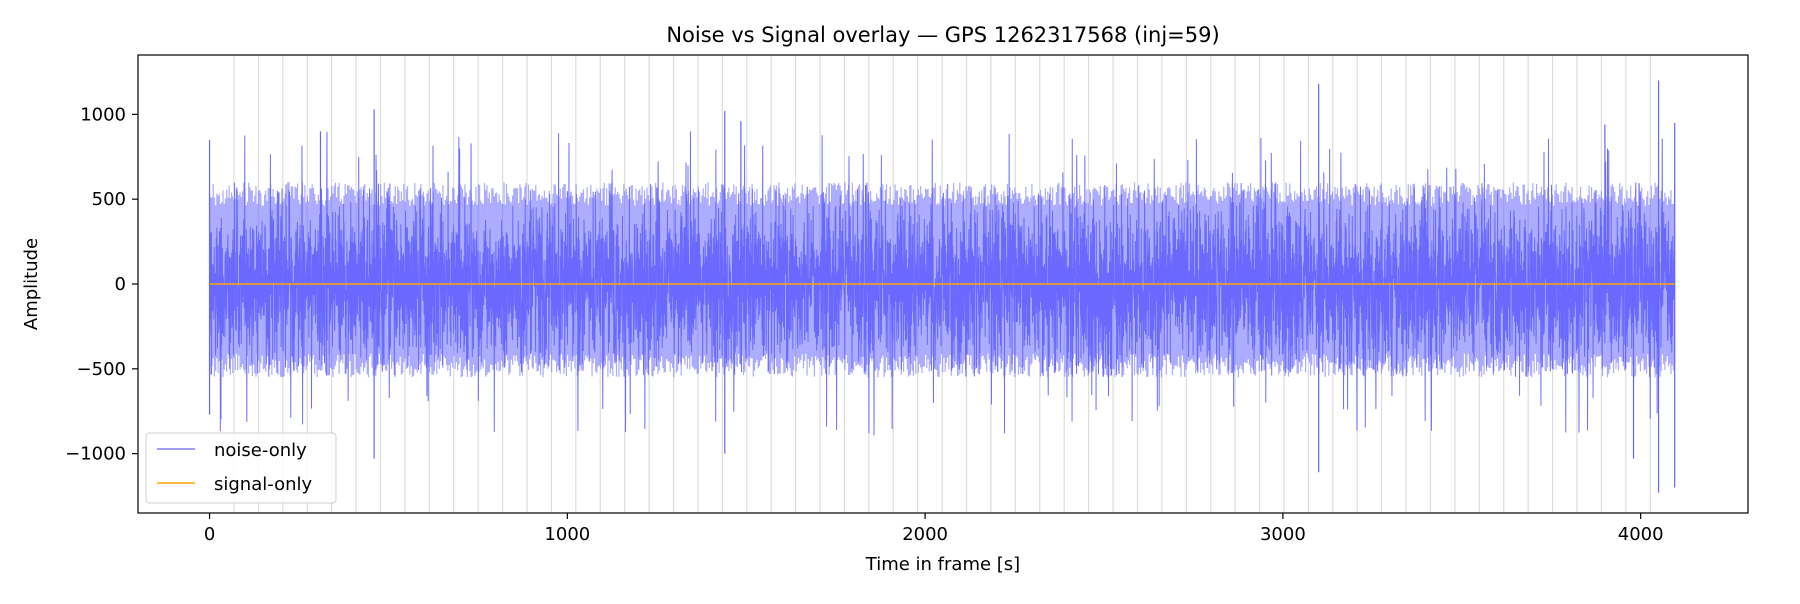 The width and height of the screenshot is (1800, 604). Describe the element at coordinates (209, 534) in the screenshot. I see `x-tick-label: 0` at that location.